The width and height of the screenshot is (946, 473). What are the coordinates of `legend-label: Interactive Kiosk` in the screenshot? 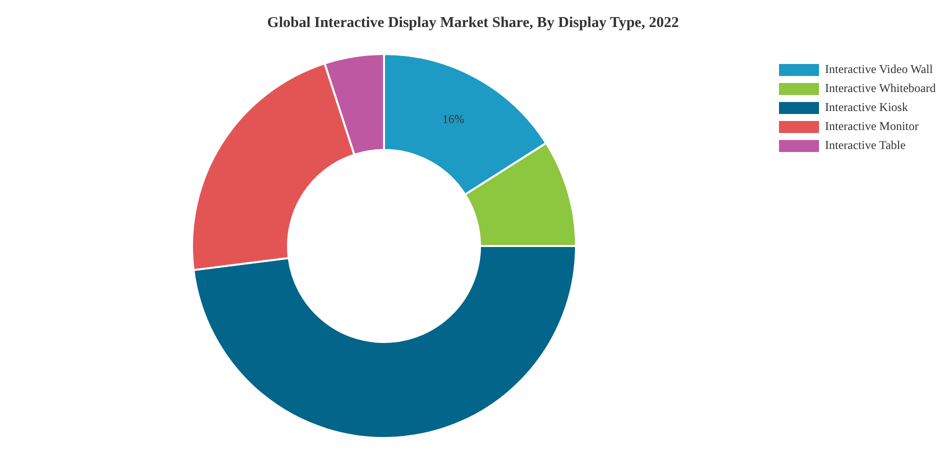 It's located at (866, 107).